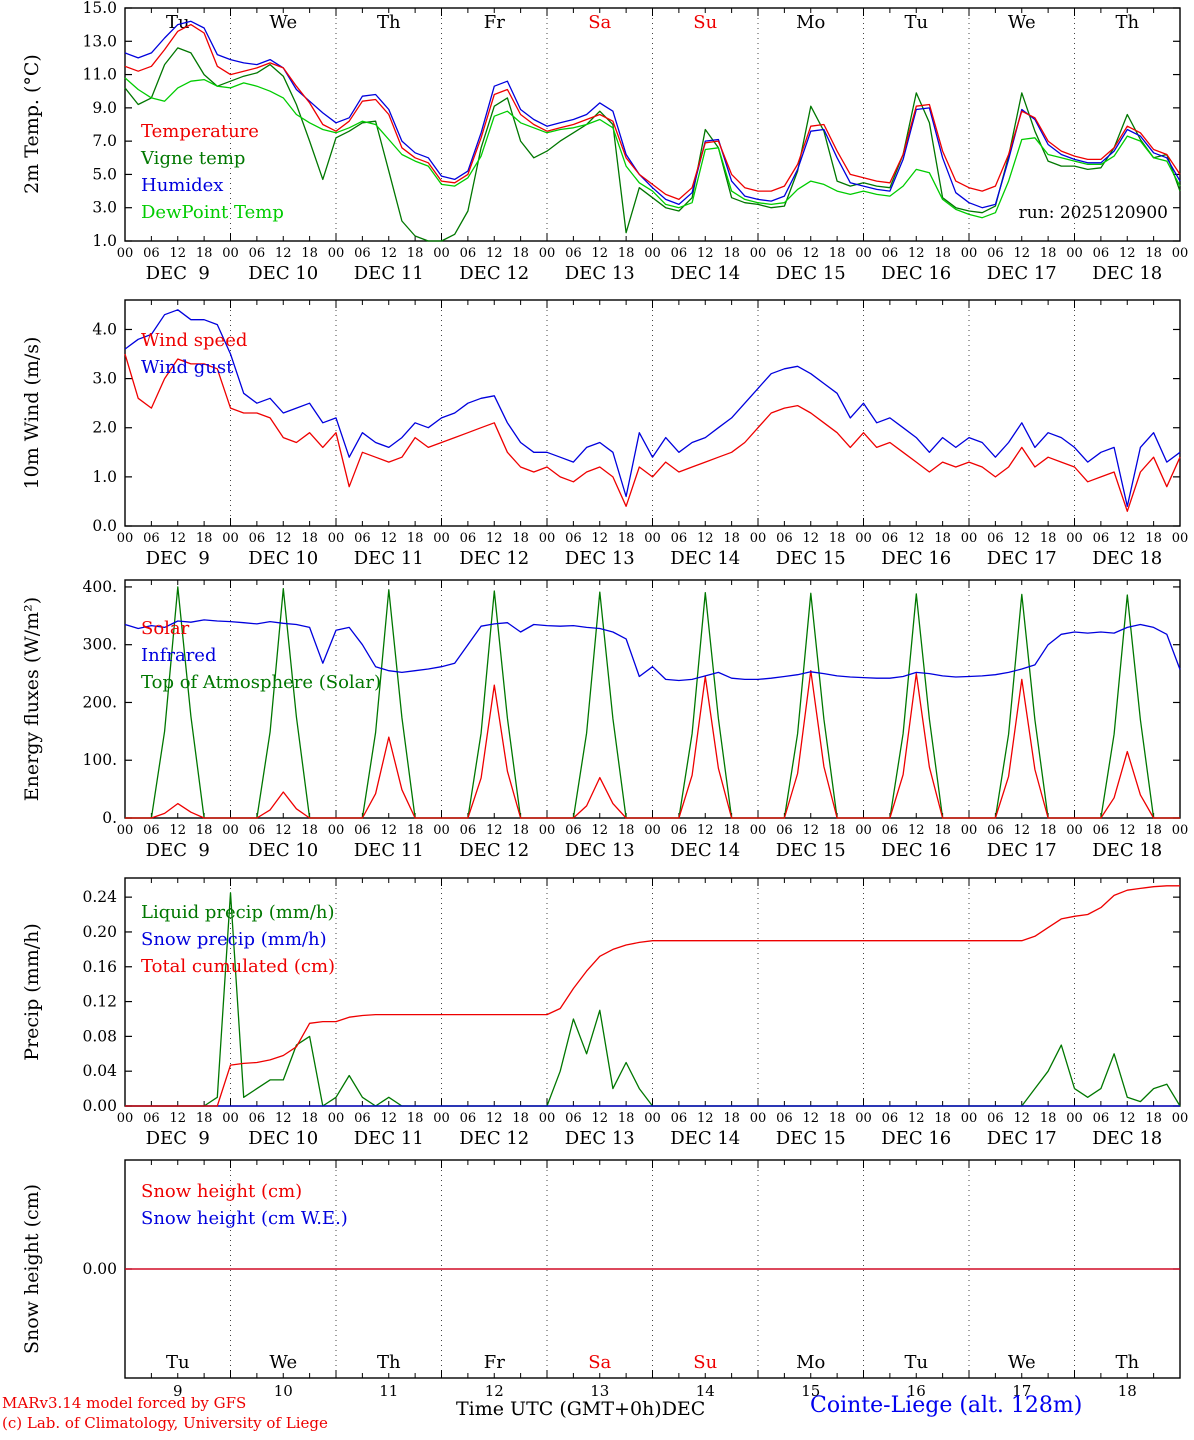 The image size is (1194, 1440). What do you see at coordinates (238, 966) in the screenshot?
I see `precip-legend-total-cumulated-cm: Total cumulated (cm)` at bounding box center [238, 966].